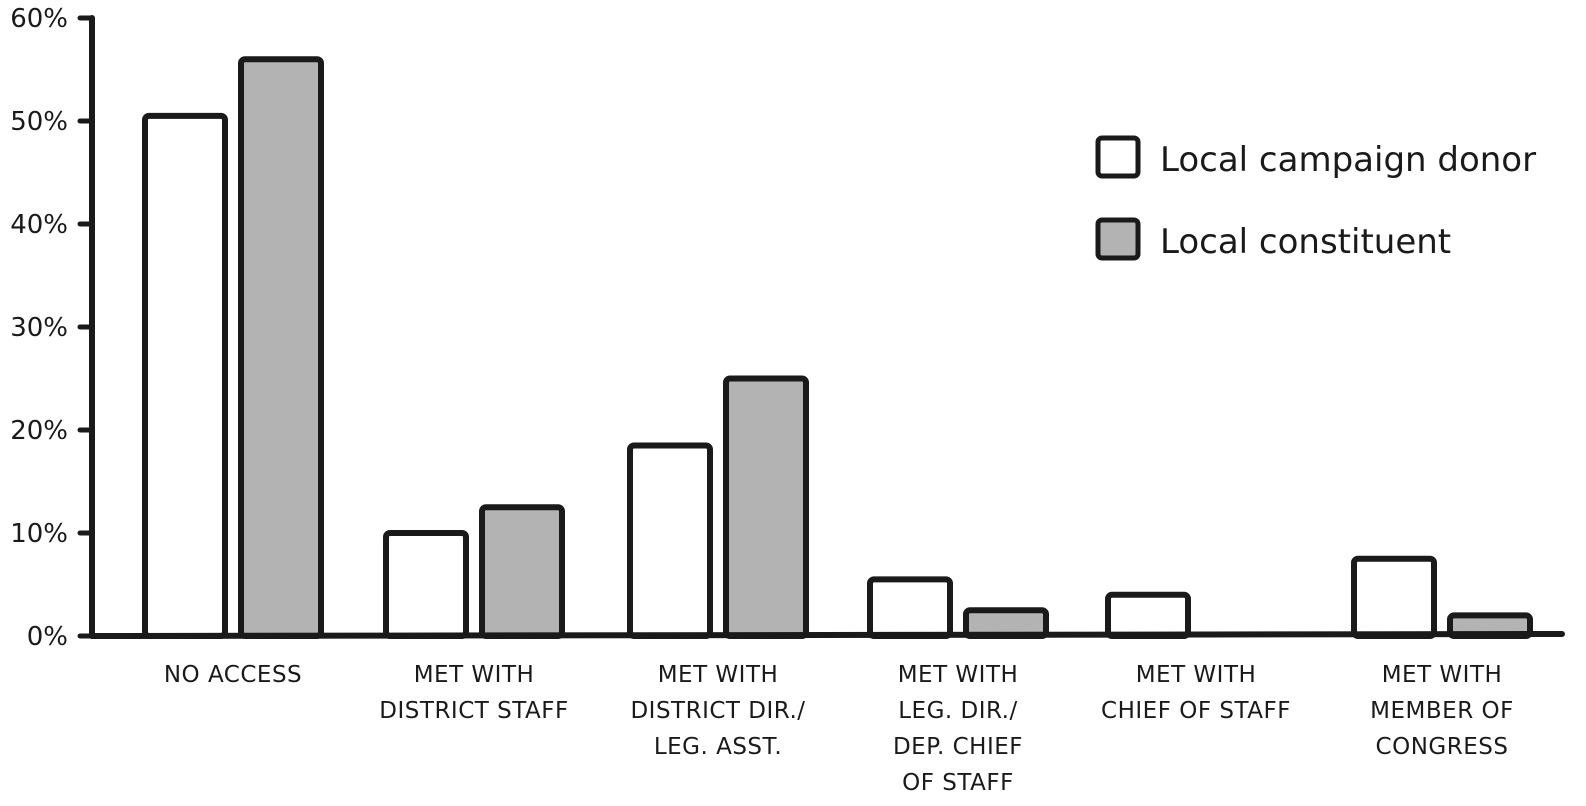 The image size is (1586, 806). I want to click on y-tick-label: 50%, so click(39, 122).